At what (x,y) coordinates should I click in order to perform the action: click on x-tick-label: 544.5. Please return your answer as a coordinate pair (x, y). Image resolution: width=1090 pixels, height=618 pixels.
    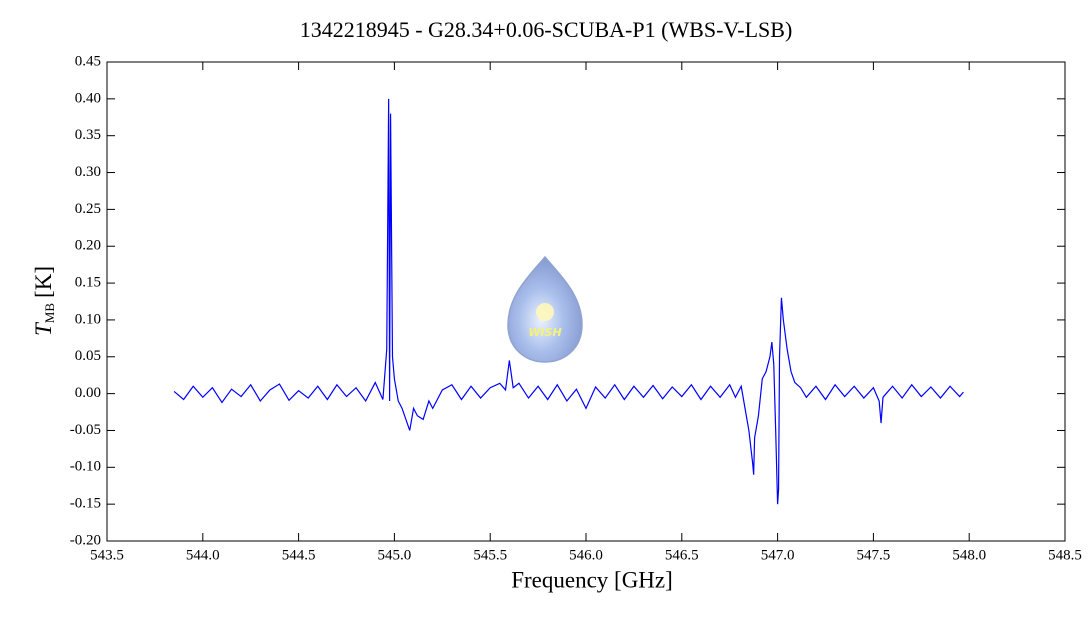
    Looking at the image, I should click on (299, 555).